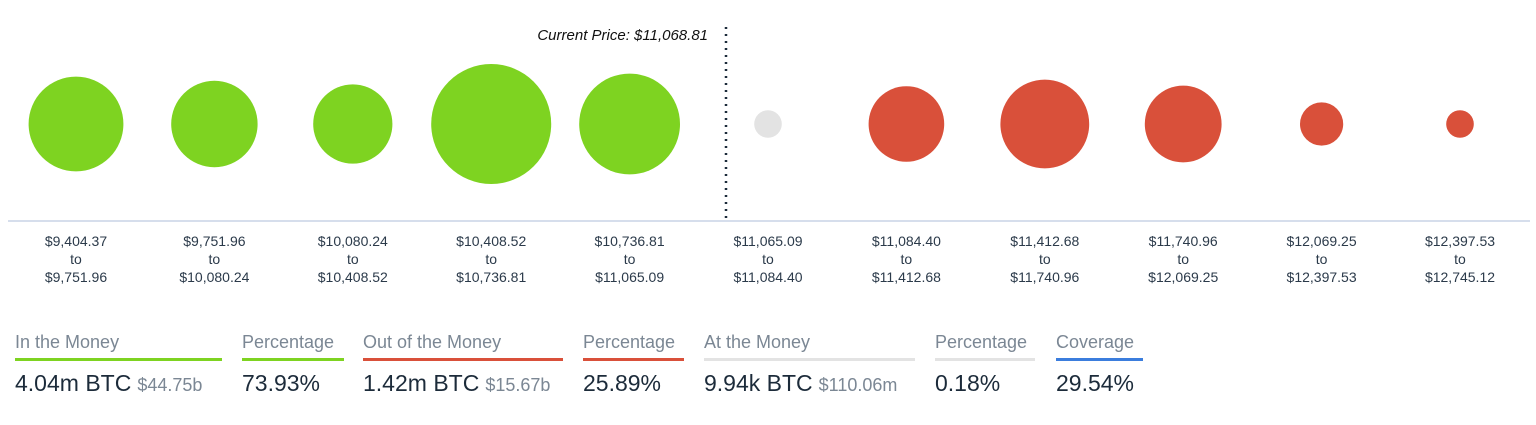 The height and width of the screenshot is (425, 1536). Describe the element at coordinates (1095, 383) in the screenshot. I see `stat-value: 29.54%` at that location.